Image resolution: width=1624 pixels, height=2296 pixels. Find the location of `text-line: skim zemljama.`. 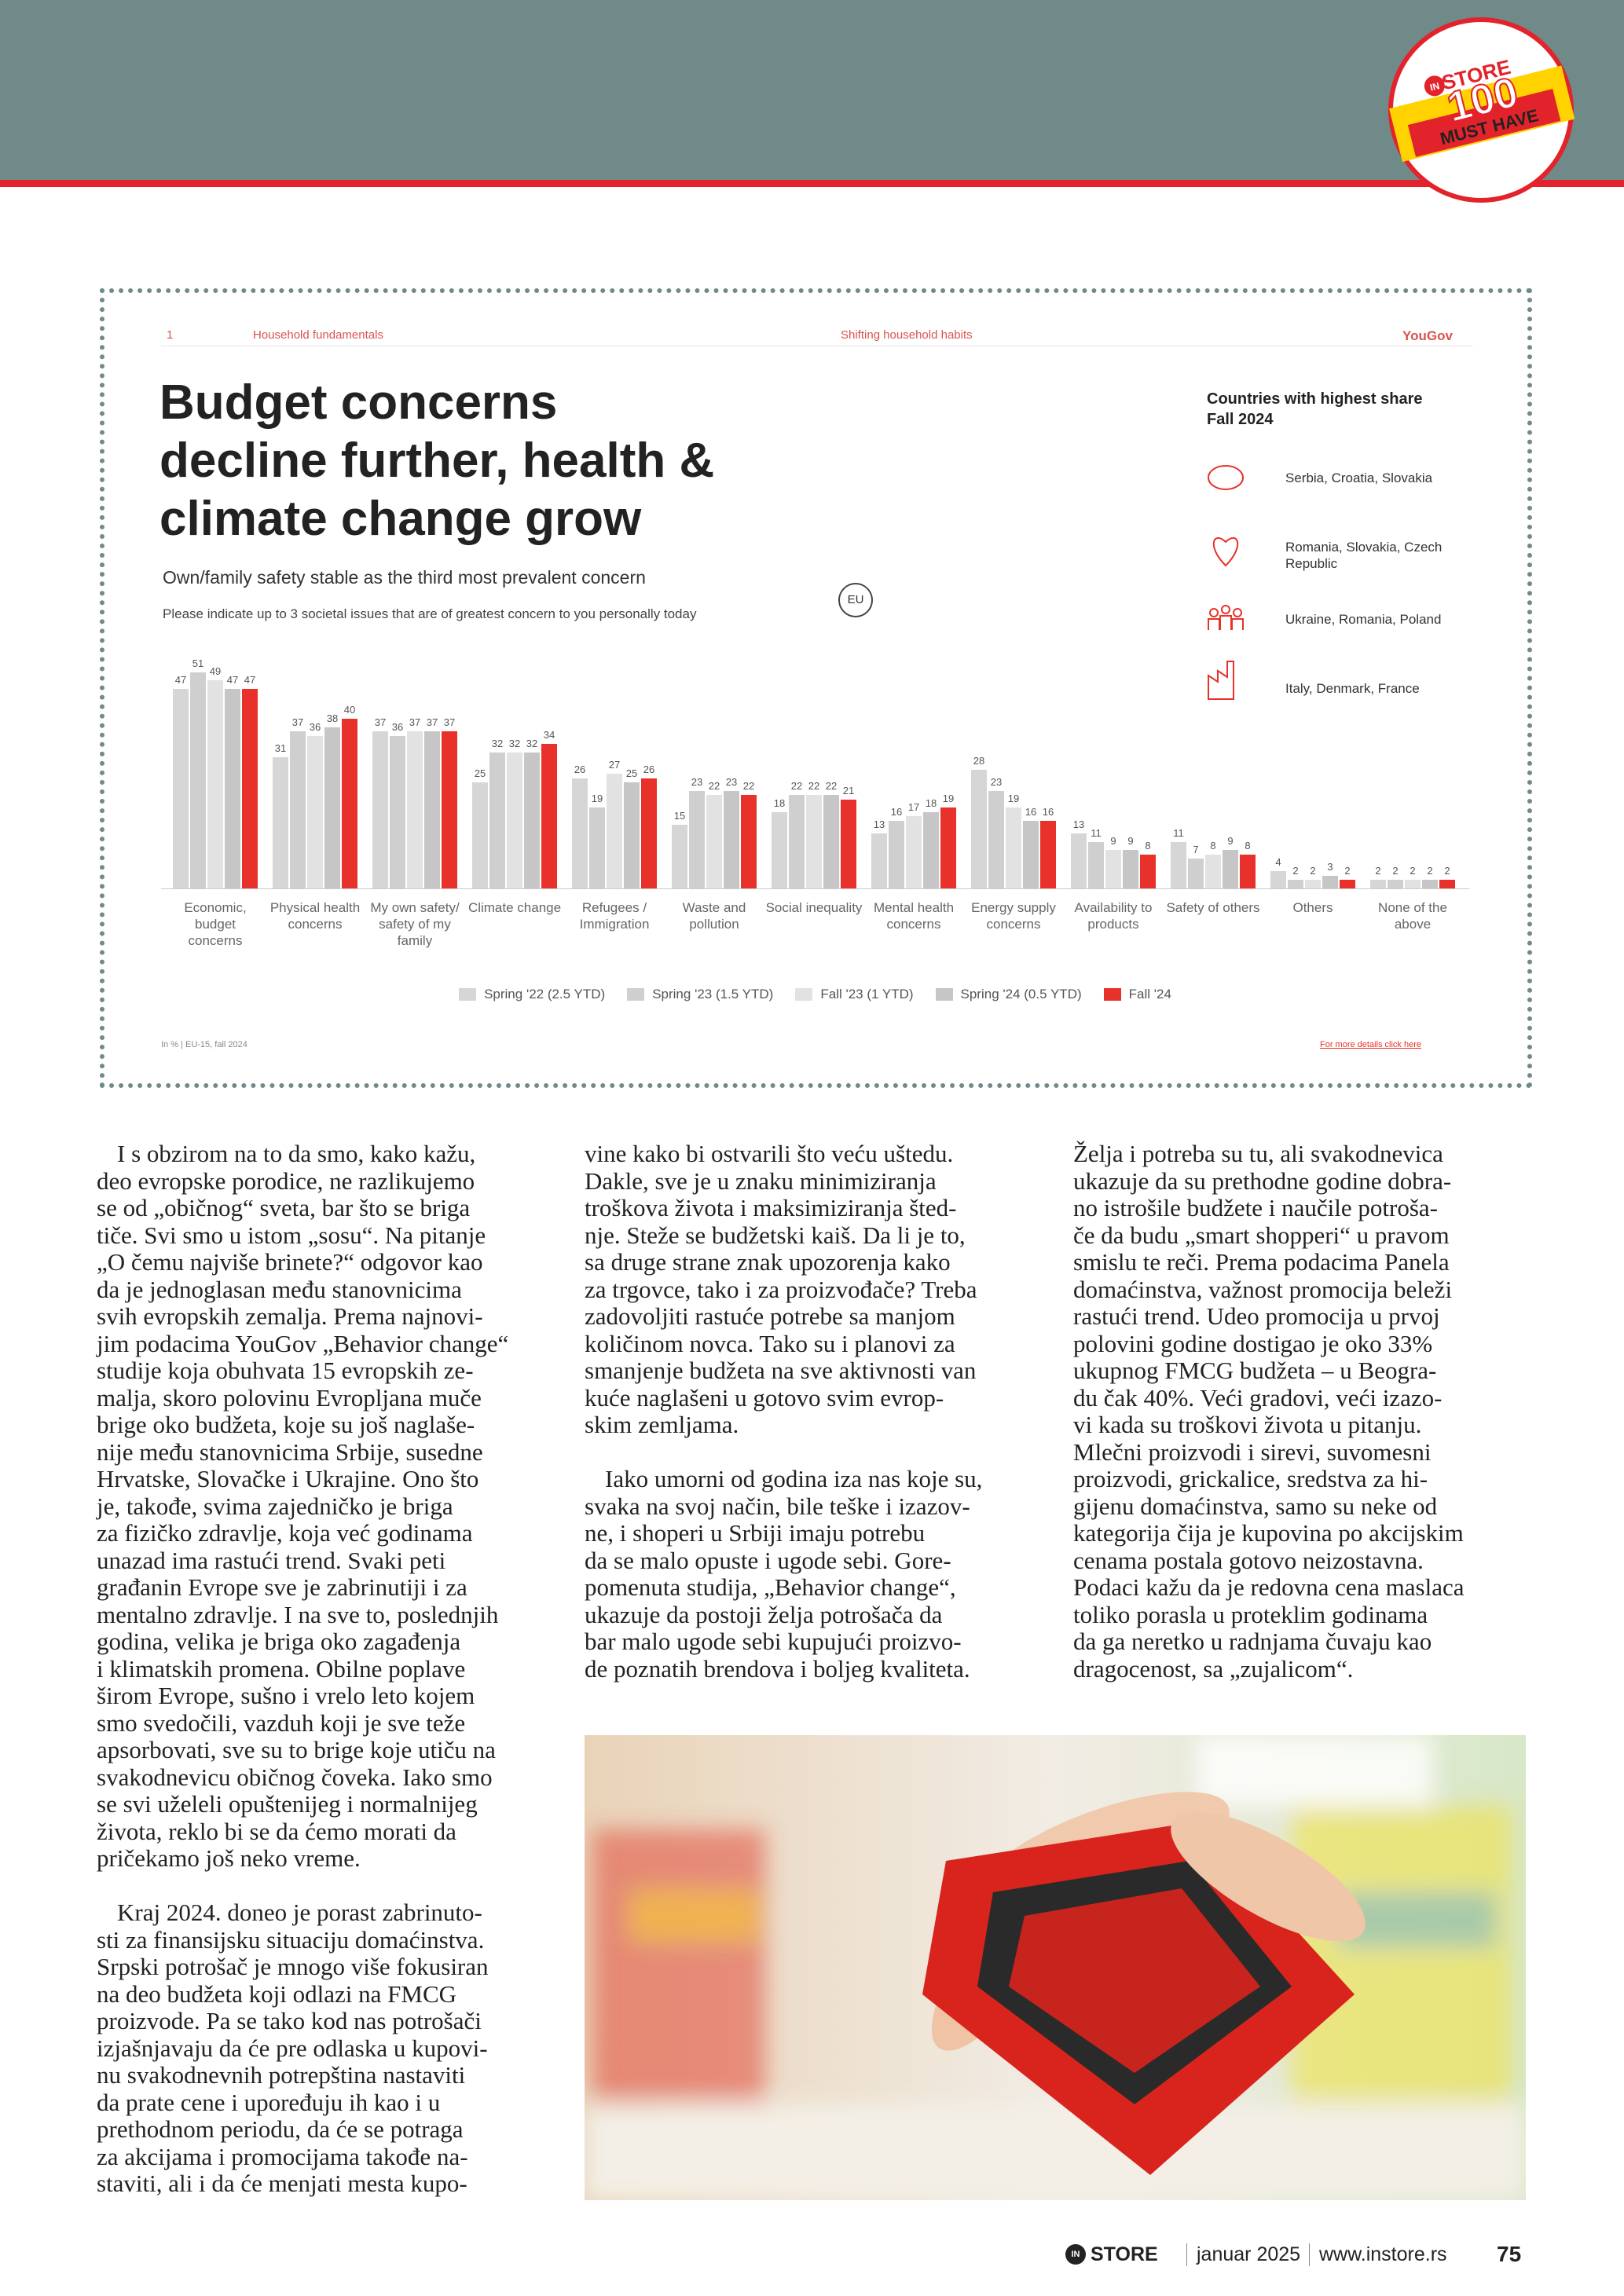

text-line: skim zemljama. is located at coordinates (662, 1424).